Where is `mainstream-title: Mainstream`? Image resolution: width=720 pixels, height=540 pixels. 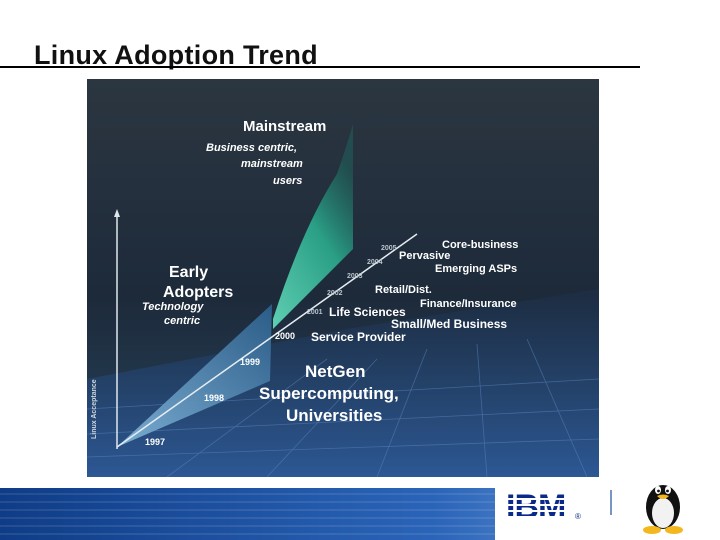 mainstream-title: Mainstream is located at coordinates (284, 126).